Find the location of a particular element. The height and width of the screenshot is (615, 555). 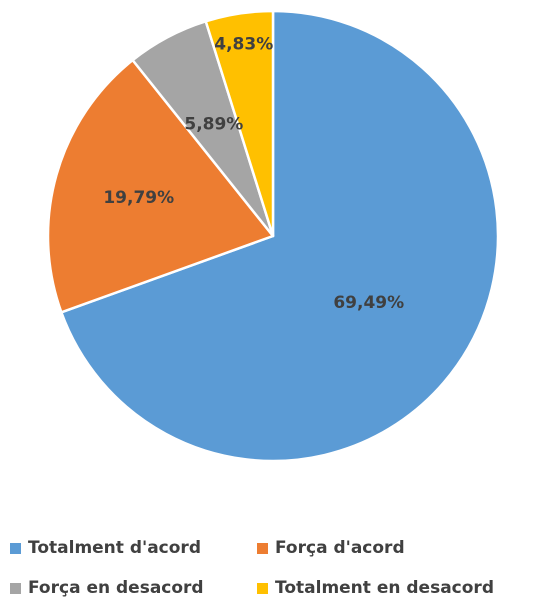

legend-item-forca-en-desacord: Força en desacord is located at coordinates (133, 588).